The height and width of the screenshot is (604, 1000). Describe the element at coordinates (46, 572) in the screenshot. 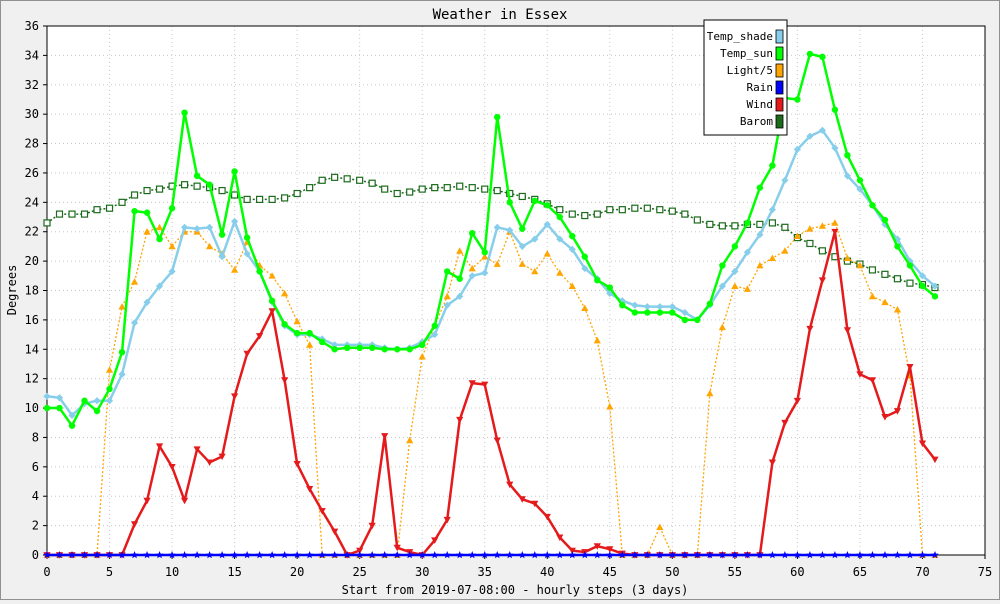

I see `x-tick-label: 0` at that location.